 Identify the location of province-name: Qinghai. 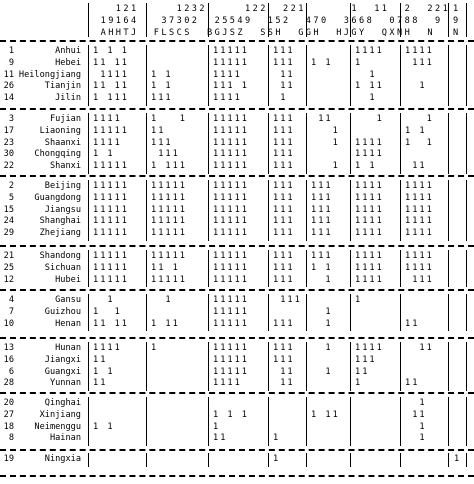
(62, 403).